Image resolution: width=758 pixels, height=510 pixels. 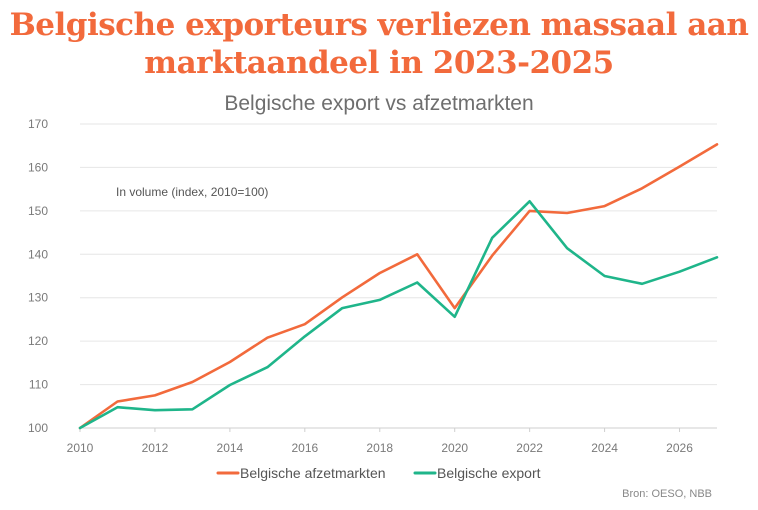 I want to click on chart-annotation: In volume (index, 2010=100), so click(x=192, y=192).